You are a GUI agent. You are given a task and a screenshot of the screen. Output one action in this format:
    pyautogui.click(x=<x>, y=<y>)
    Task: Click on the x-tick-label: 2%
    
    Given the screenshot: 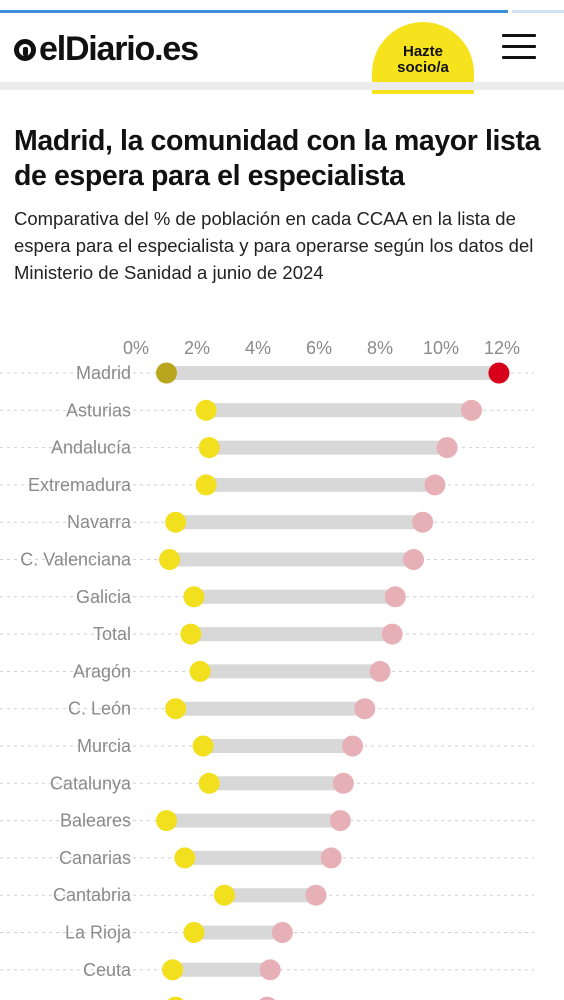 What is the action you would take?
    pyautogui.click(x=197, y=348)
    